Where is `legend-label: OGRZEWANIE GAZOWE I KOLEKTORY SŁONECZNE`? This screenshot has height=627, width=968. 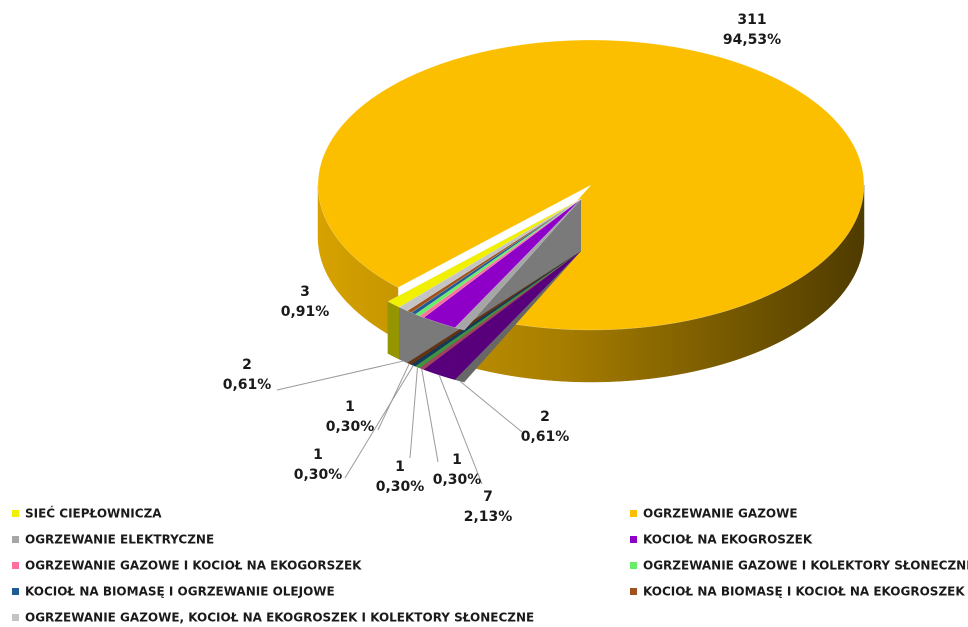 legend-label: OGRZEWANIE GAZOWE I KOLEKTORY SŁONECZNE is located at coordinates (805, 566).